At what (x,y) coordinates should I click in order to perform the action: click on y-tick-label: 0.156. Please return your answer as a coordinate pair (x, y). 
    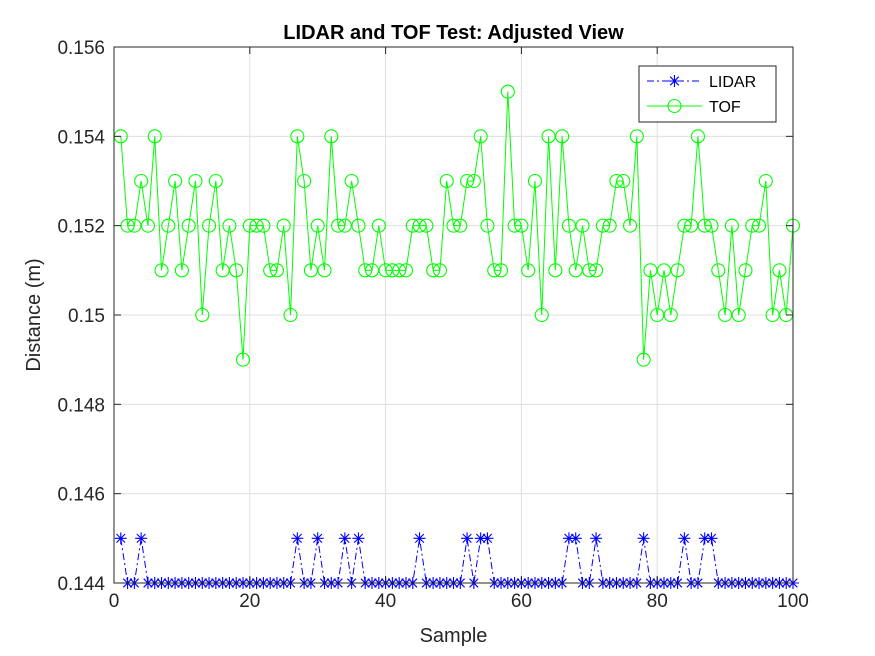
    Looking at the image, I should click on (81, 48).